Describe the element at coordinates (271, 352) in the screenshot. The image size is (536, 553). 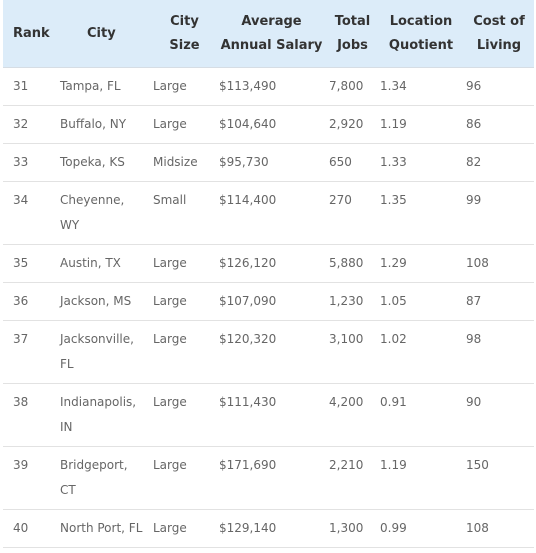
I see `salary-cell: $120,320` at that location.